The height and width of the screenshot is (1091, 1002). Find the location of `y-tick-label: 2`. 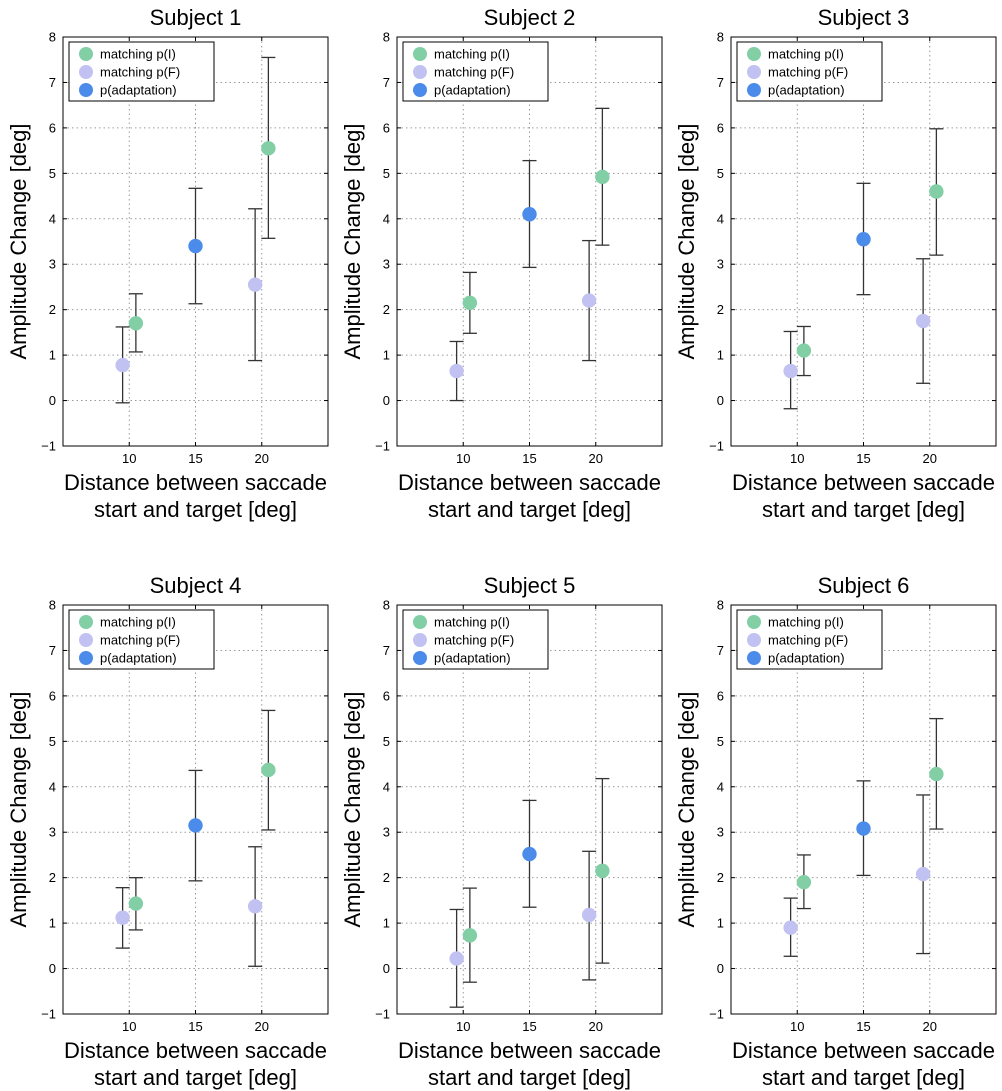

y-tick-label: 2 is located at coordinates (720, 309).